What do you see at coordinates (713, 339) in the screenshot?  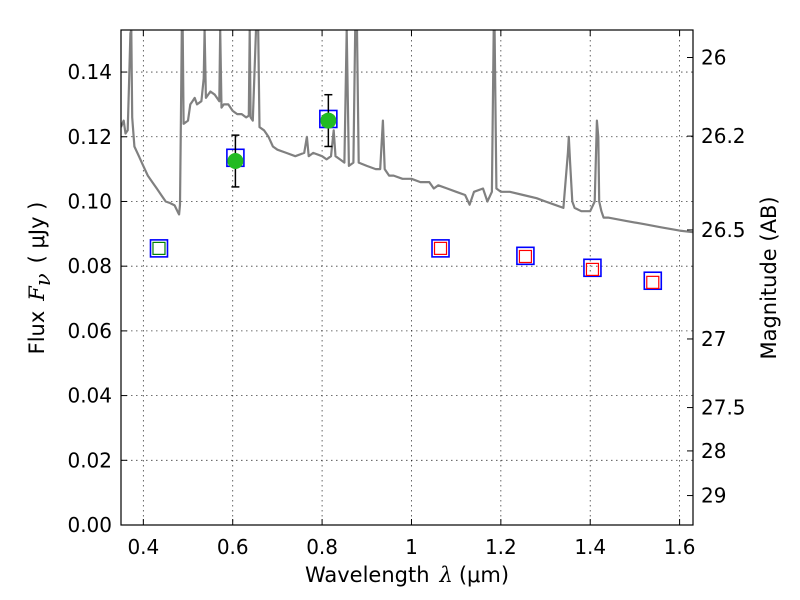 I see `mag-tick-label: 27` at bounding box center [713, 339].